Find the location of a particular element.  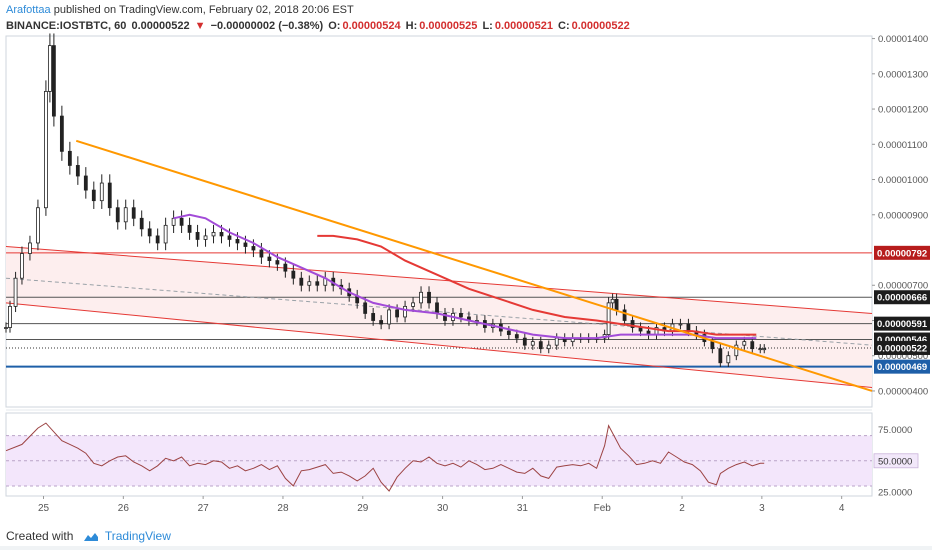

rsi-line is located at coordinates (385, 457).